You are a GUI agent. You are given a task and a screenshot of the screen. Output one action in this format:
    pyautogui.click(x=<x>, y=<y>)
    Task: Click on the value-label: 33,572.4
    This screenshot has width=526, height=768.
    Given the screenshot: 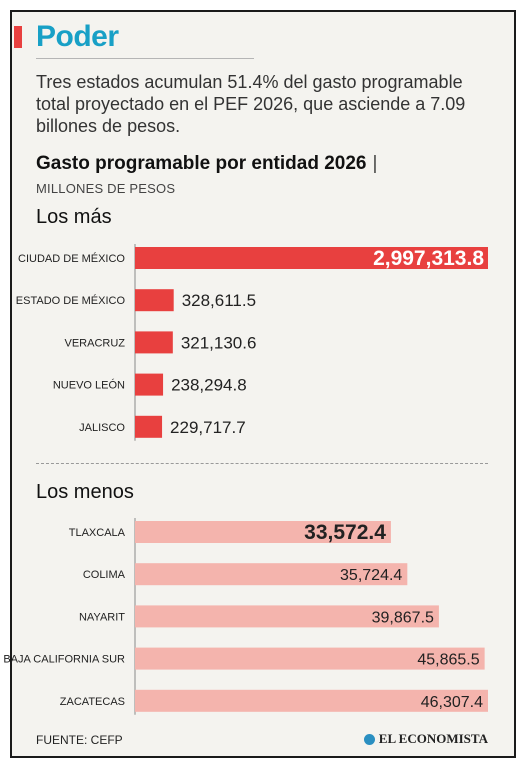 What is the action you would take?
    pyautogui.click(x=345, y=532)
    